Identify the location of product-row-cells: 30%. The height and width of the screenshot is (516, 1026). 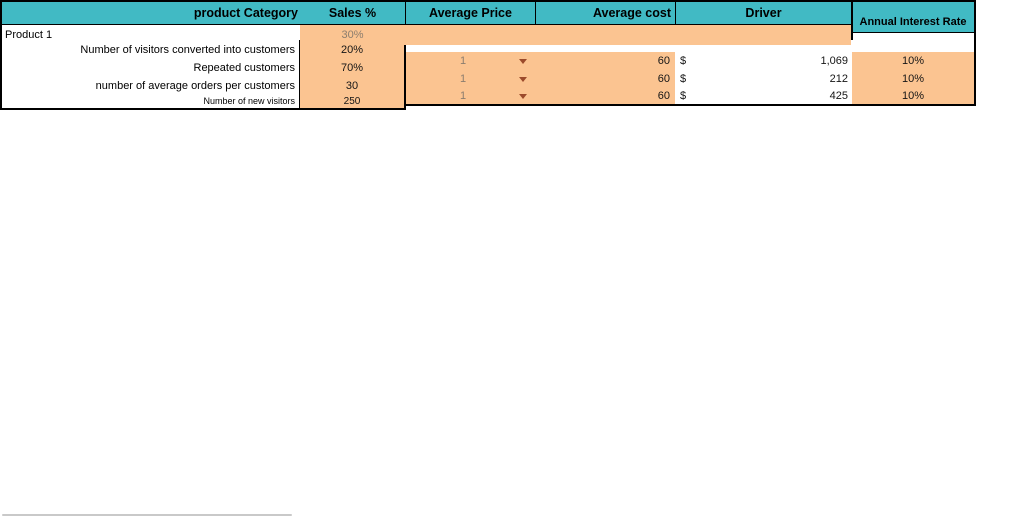
(575, 35).